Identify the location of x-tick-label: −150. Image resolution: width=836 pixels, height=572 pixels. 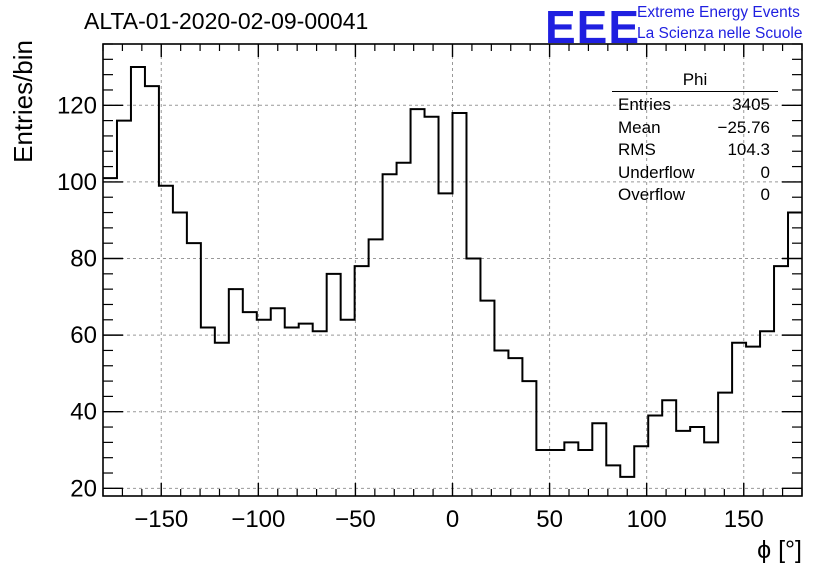
(161, 519).